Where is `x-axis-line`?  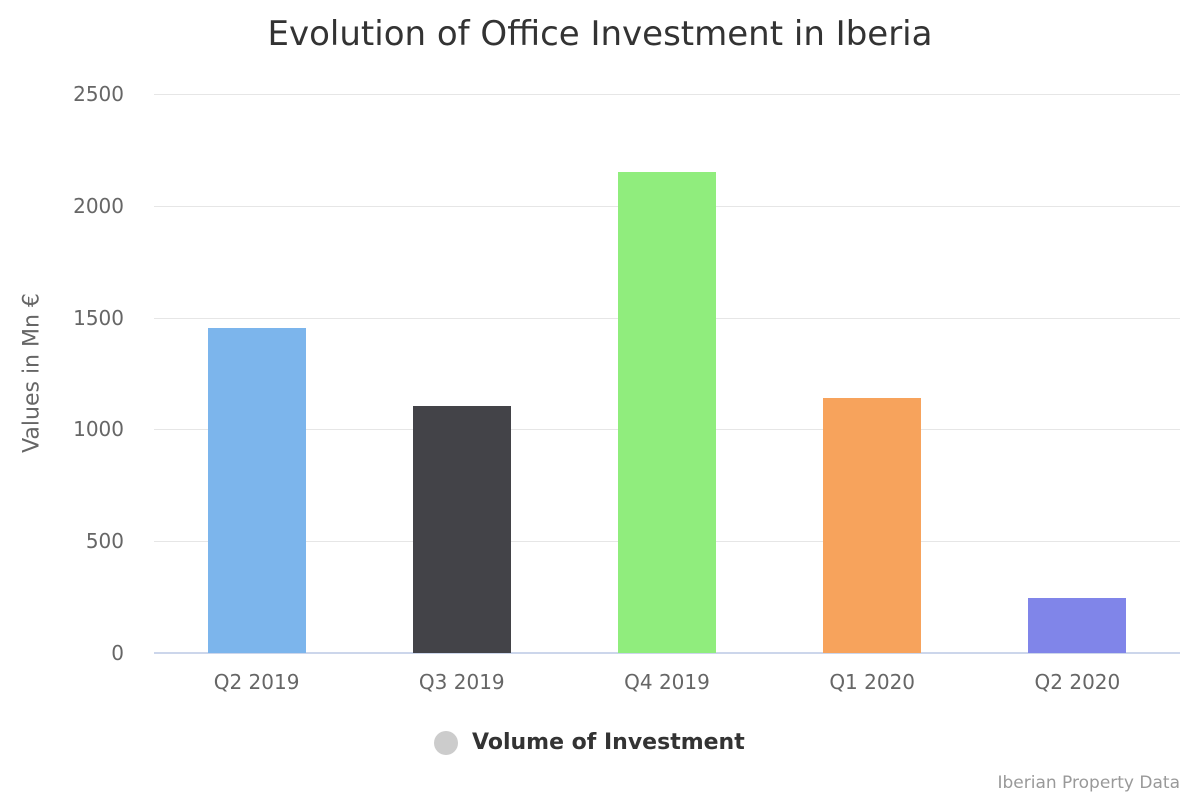 x-axis-line is located at coordinates (667, 653).